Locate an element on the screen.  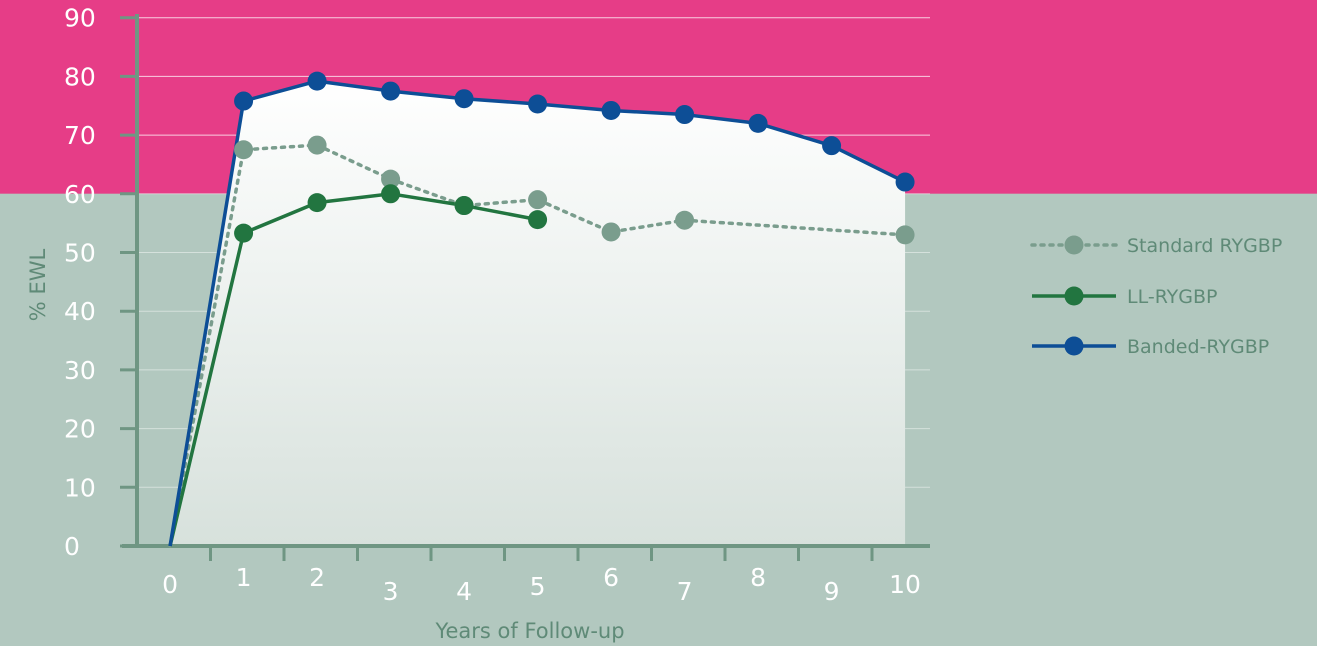
x-tick-label-8: 8 is located at coordinates (758, 577).